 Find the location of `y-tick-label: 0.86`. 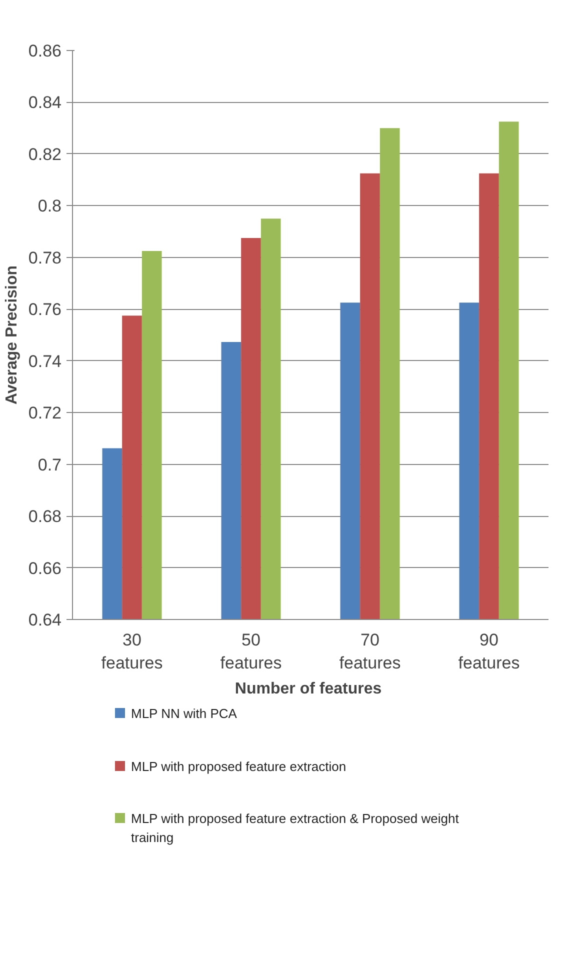

y-tick-label: 0.86 is located at coordinates (45, 51).